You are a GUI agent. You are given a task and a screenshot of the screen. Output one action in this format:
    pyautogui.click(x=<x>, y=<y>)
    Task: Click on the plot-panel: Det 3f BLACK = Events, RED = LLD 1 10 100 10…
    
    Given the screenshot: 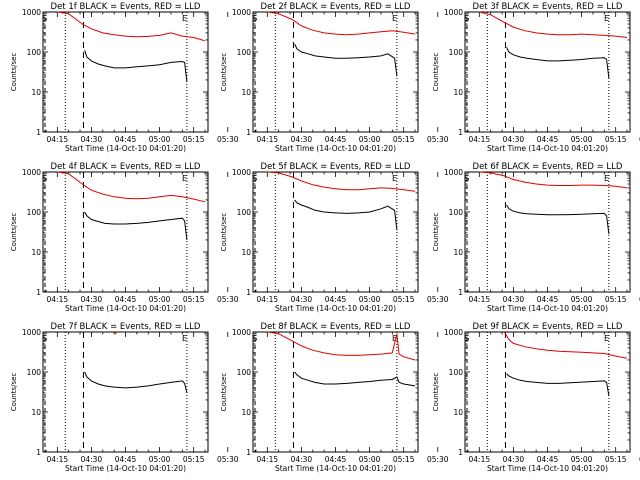 What is the action you would take?
    pyautogui.click(x=536, y=77)
    